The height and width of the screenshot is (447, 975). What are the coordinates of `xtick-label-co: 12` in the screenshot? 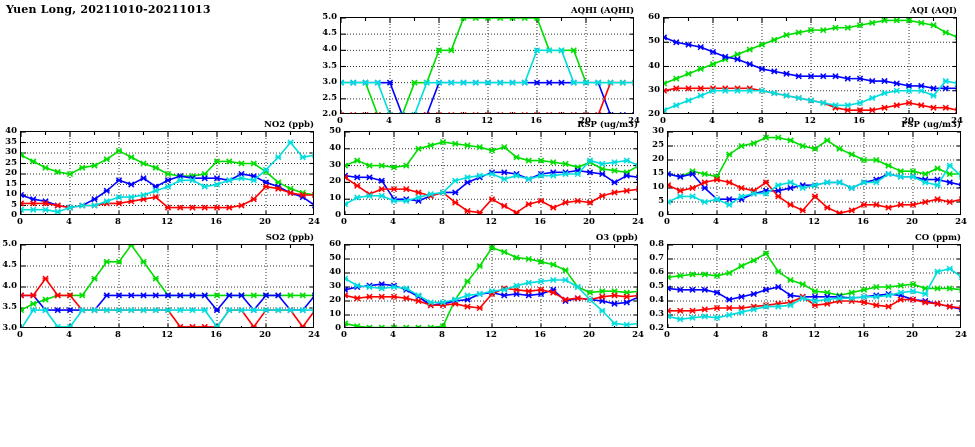 It's located at (814, 335).